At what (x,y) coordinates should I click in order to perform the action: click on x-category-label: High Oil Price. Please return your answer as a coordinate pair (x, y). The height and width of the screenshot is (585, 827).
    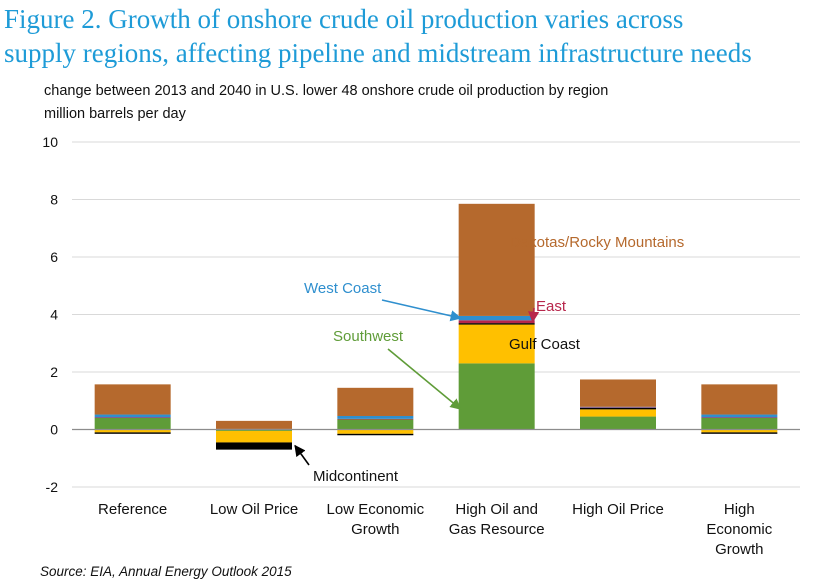
    Looking at the image, I should click on (618, 509).